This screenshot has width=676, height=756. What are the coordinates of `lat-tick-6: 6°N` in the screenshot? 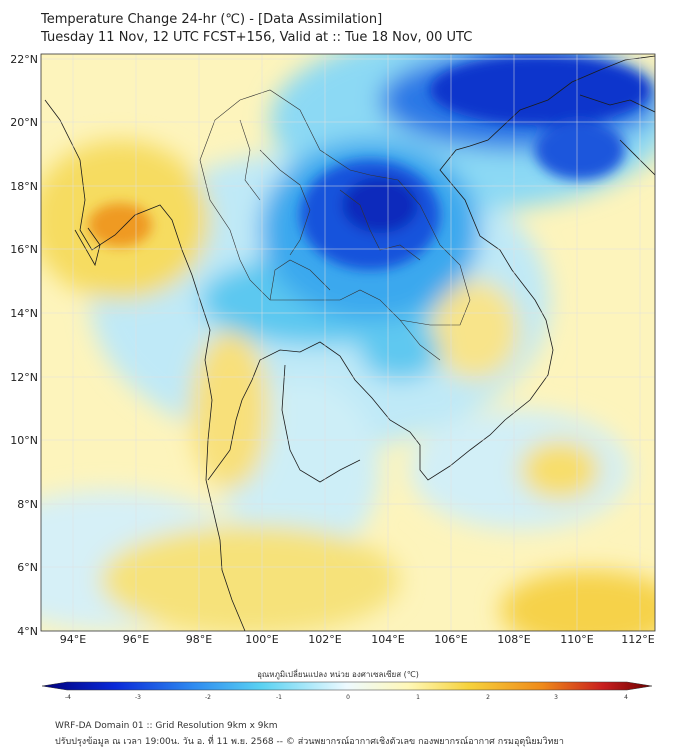 It's located at (27, 567).